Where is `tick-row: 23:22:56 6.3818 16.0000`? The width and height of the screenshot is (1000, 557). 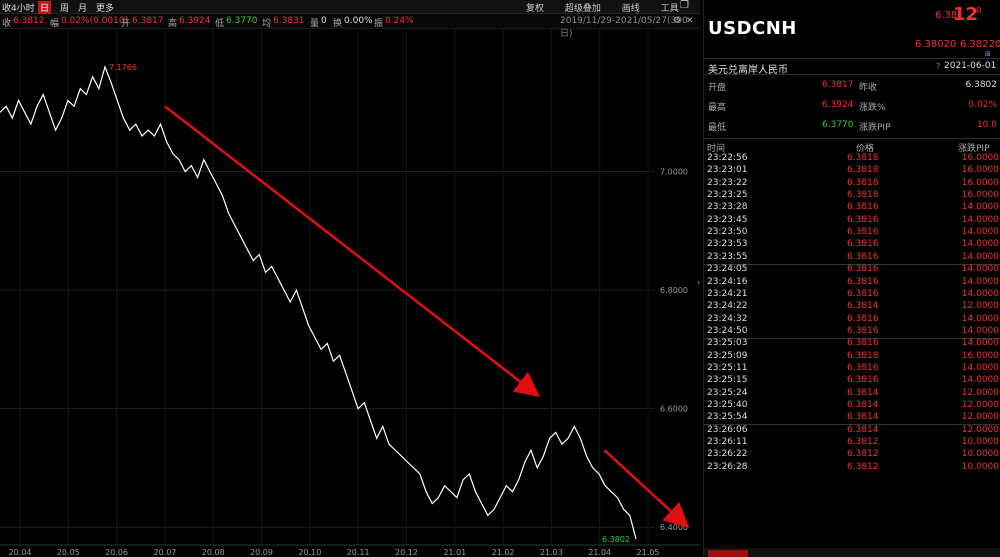 tick-row: 23:22:56 6.3818 16.0000 is located at coordinates (852, 159).